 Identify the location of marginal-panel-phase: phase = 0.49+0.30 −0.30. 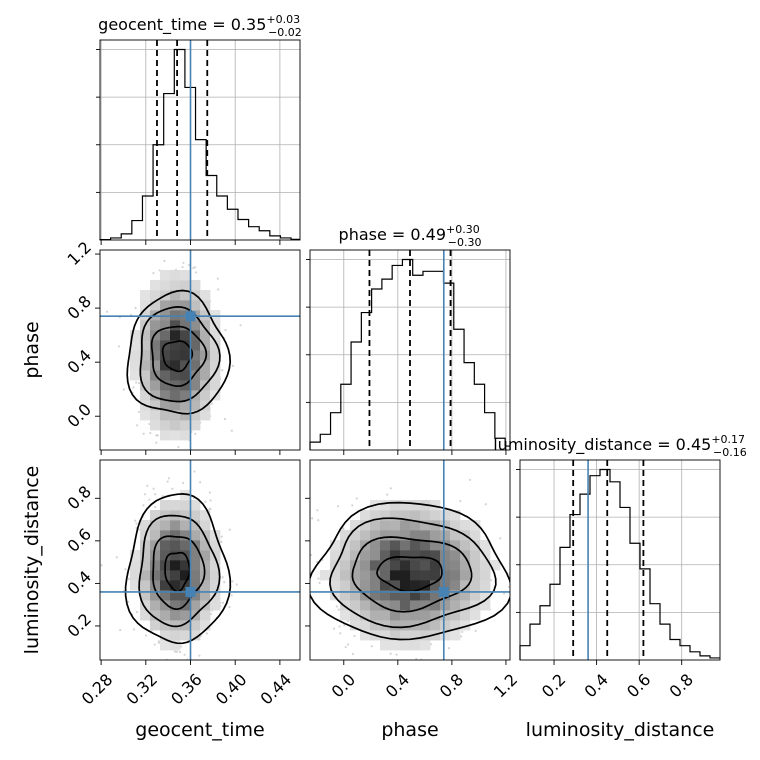
(408, 337).